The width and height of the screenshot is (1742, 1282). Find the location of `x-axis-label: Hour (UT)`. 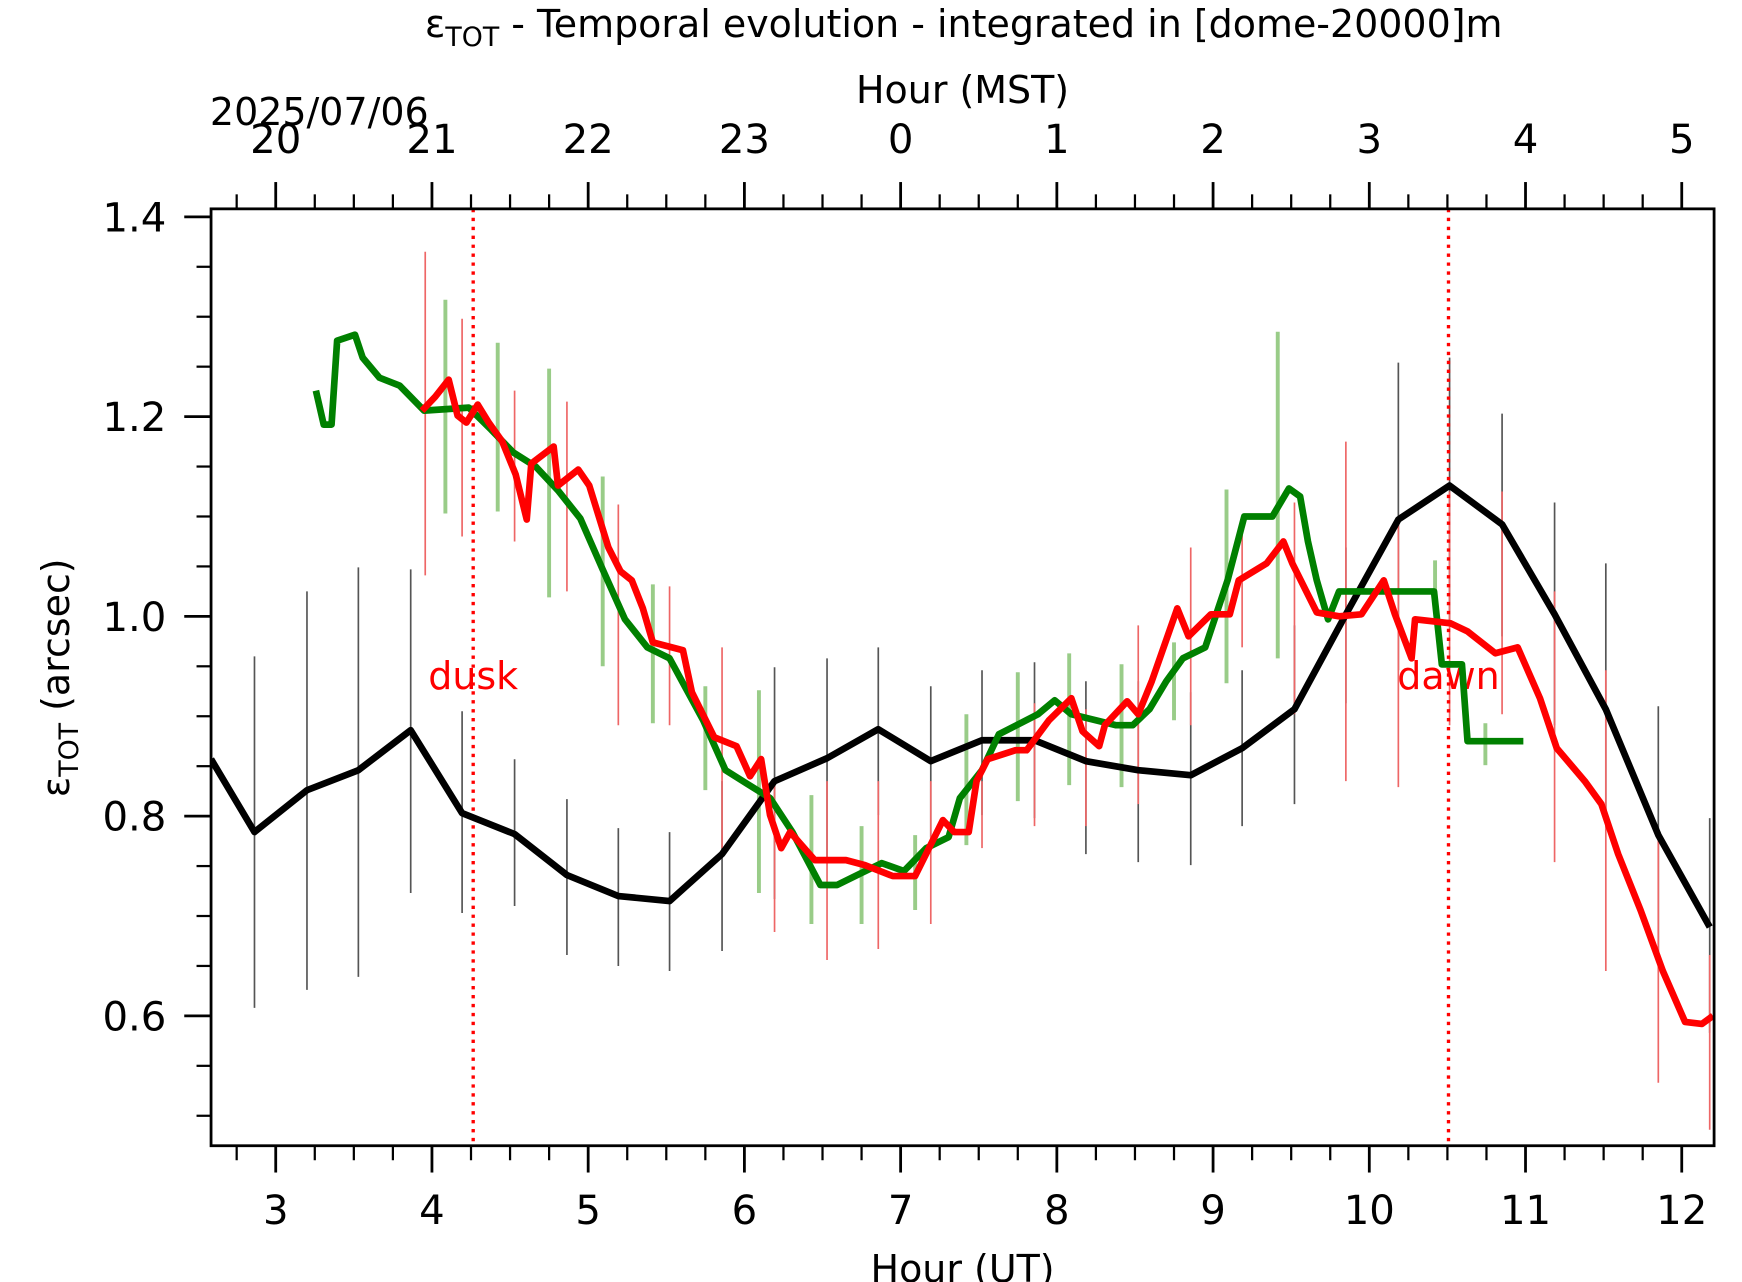

x-axis-label: Hour (UT) is located at coordinates (963, 1264).